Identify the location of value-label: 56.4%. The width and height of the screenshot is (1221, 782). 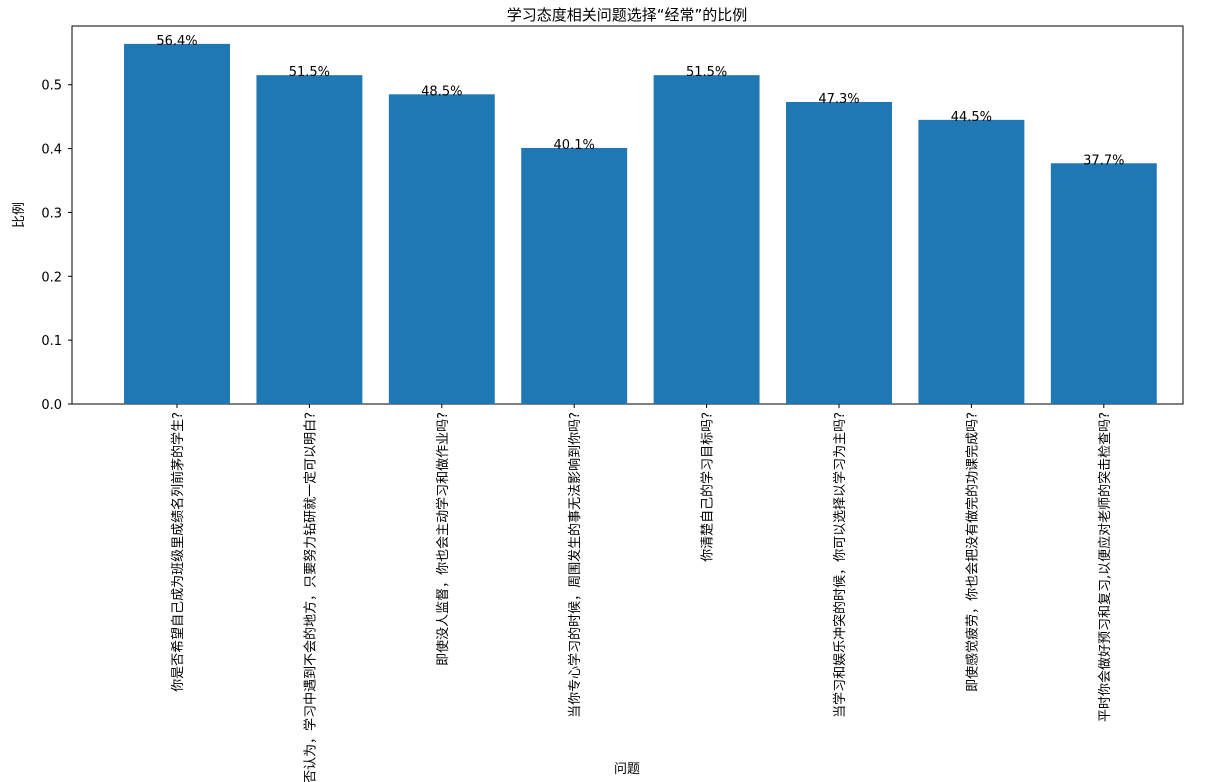
(176, 41).